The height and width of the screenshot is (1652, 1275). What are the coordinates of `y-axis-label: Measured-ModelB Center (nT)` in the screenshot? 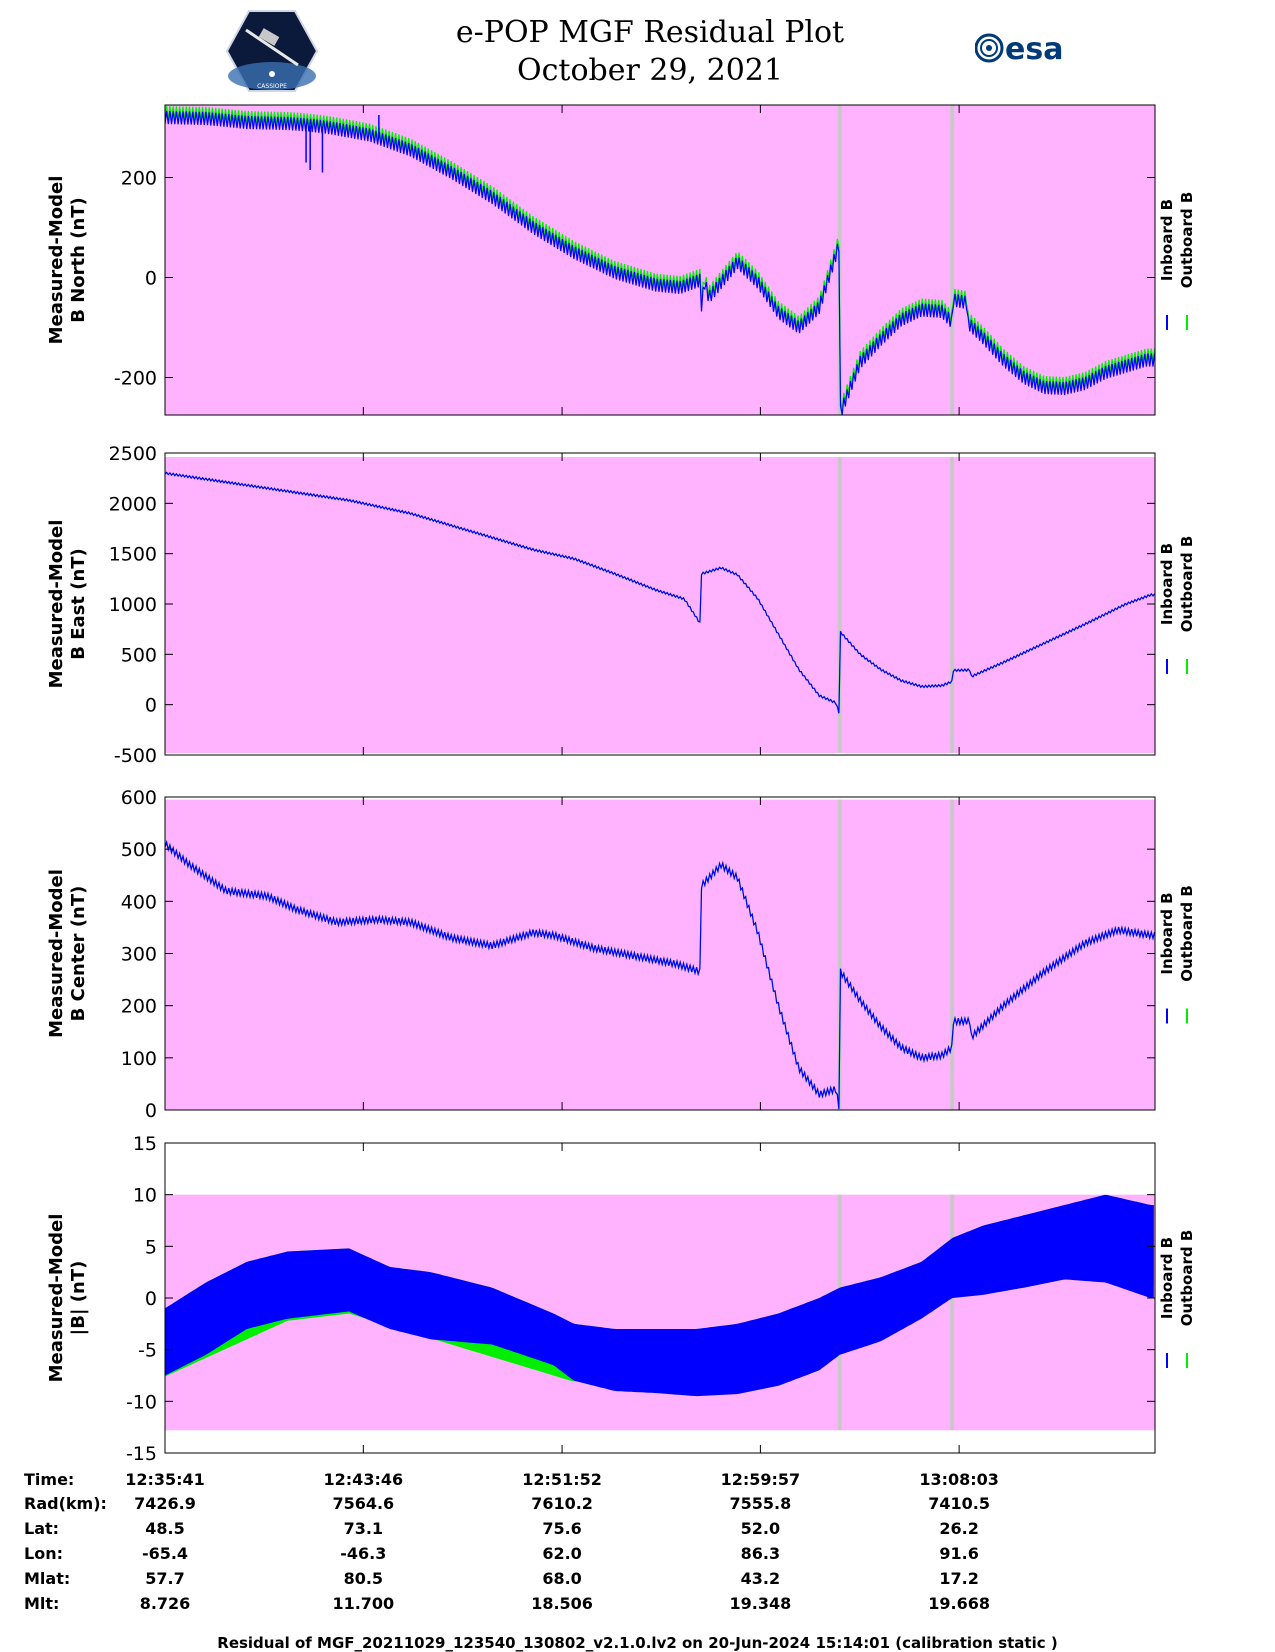 It's located at (67, 953).